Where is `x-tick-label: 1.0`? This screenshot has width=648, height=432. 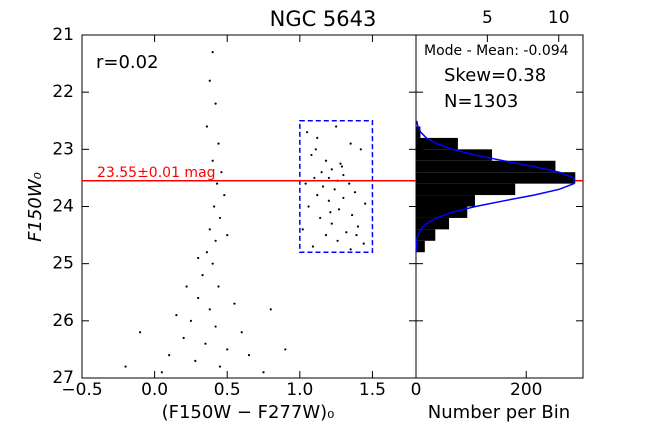
x-tick-label: 1.0 is located at coordinates (299, 390).